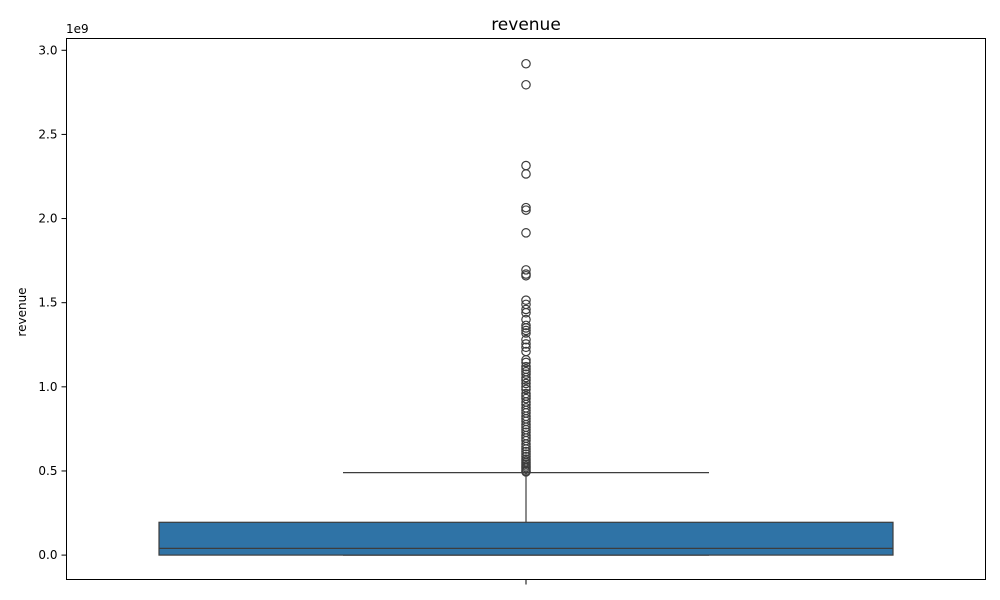 Image resolution: width=1000 pixels, height=600 pixels. What do you see at coordinates (47, 303) in the screenshot?
I see `y-tick-label: 1.5` at bounding box center [47, 303].